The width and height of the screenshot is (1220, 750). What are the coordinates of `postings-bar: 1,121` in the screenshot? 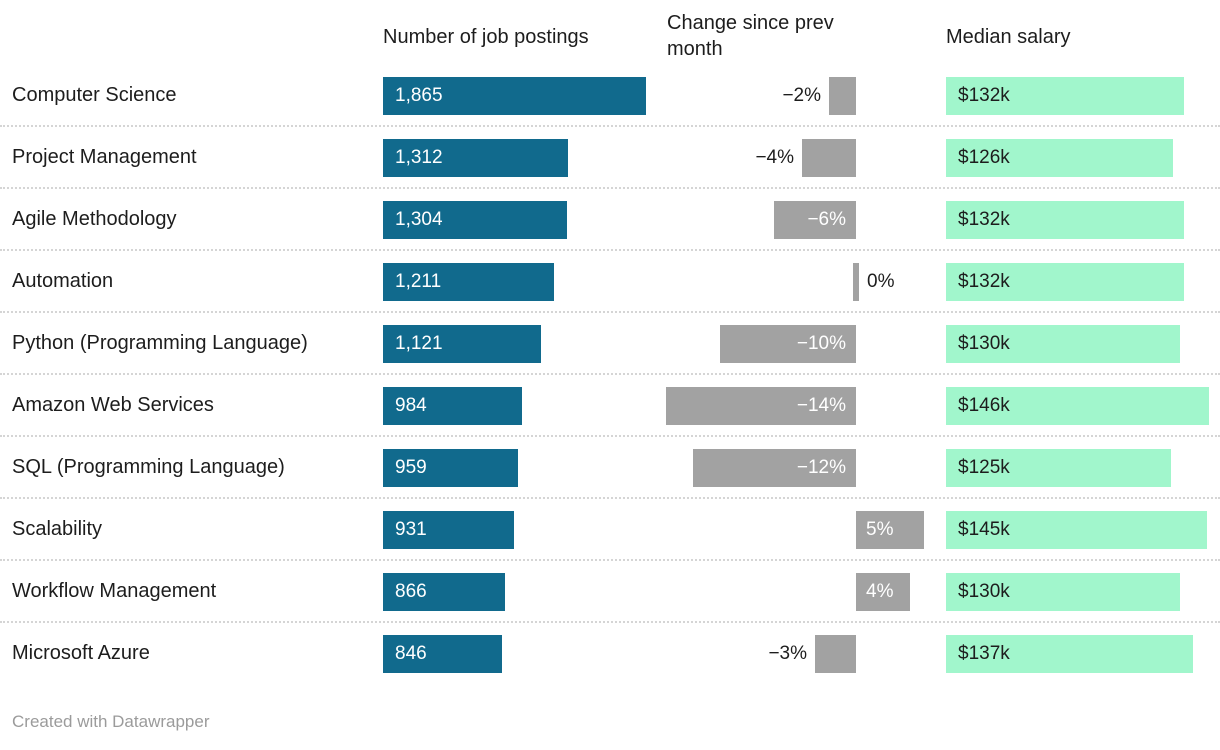 It's located at (462, 344).